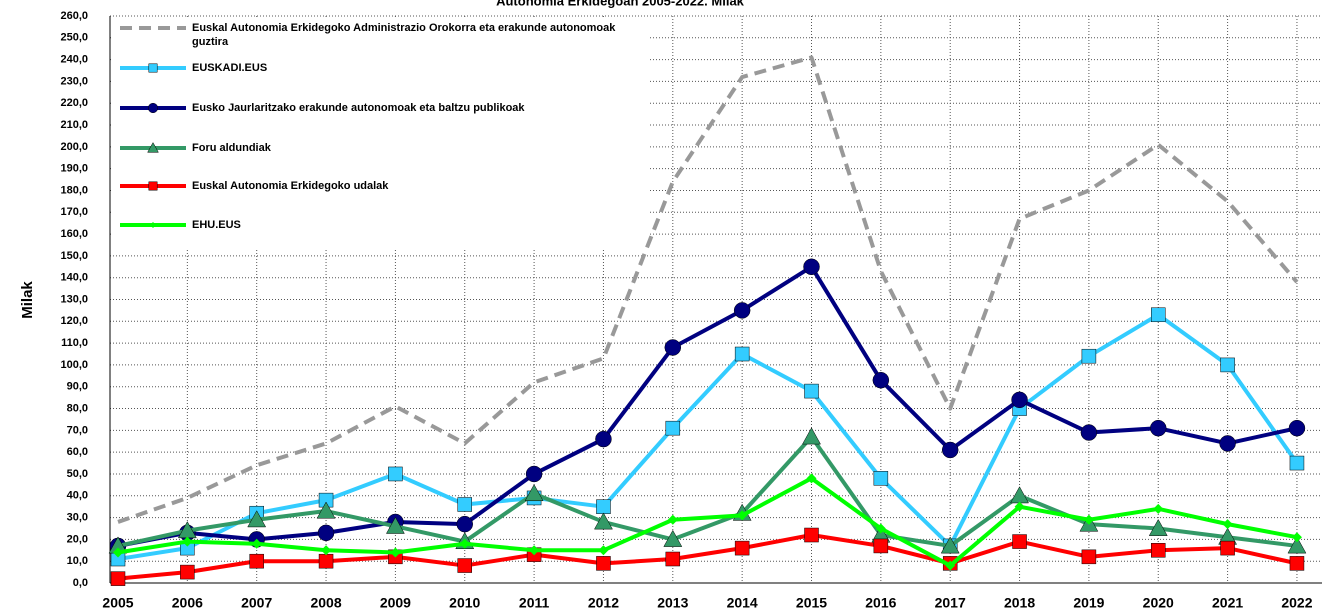  What do you see at coordinates (620, 4) in the screenshot?
I see `chart-title: Autonomia Erkidegoan 2005-2022. Milak` at bounding box center [620, 4].